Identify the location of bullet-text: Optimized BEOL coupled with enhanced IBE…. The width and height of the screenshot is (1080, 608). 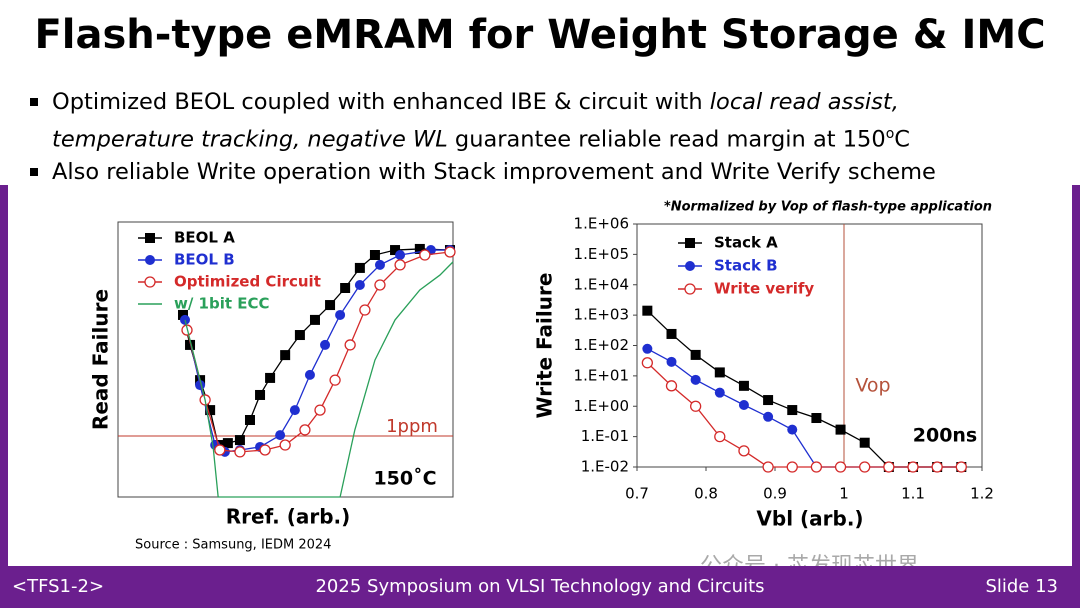
(381, 102).